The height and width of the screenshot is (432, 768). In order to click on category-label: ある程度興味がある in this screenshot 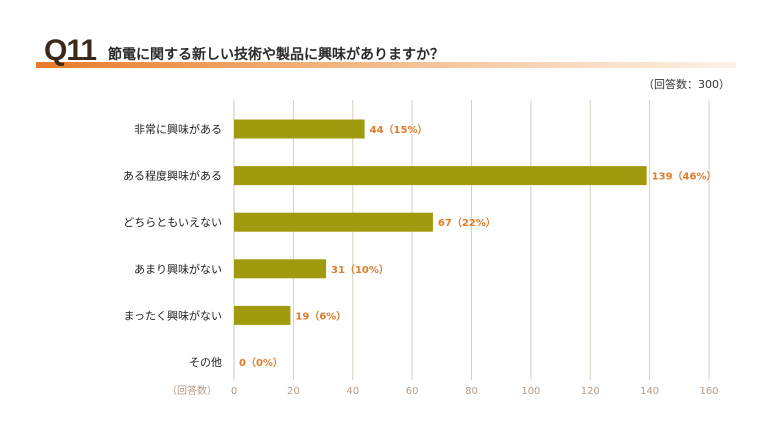, I will do `click(172, 176)`.